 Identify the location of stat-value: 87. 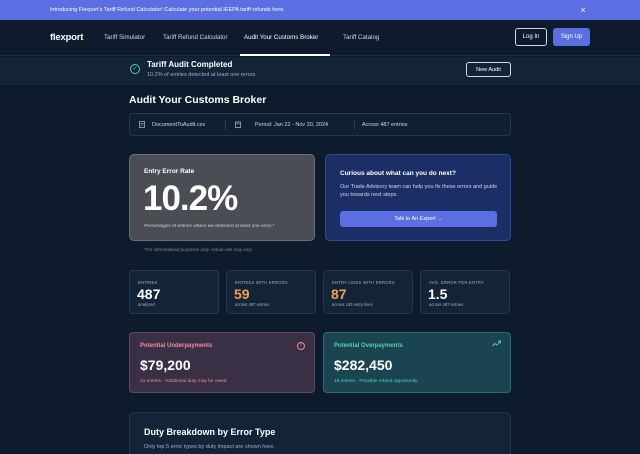
(339, 294).